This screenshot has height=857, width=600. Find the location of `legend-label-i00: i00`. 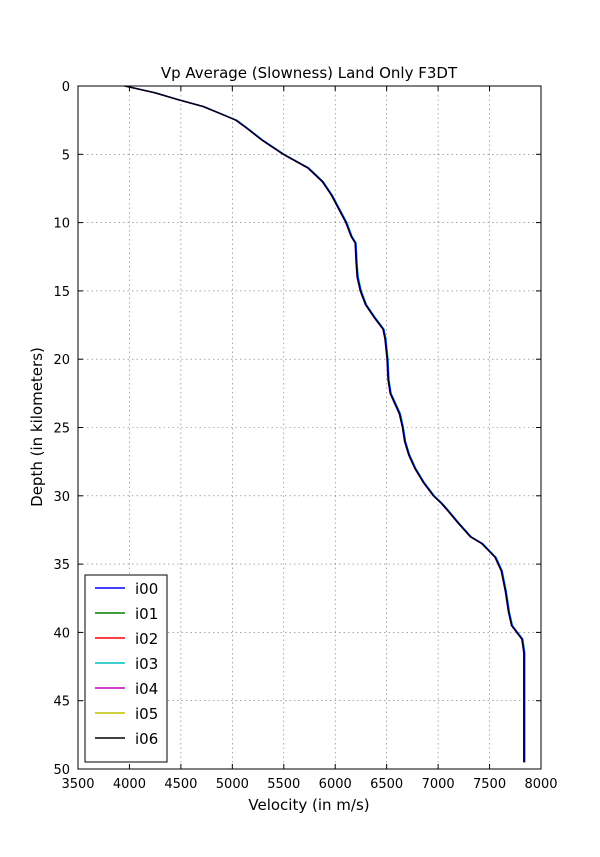

legend-label-i00: i00 is located at coordinates (146, 589).